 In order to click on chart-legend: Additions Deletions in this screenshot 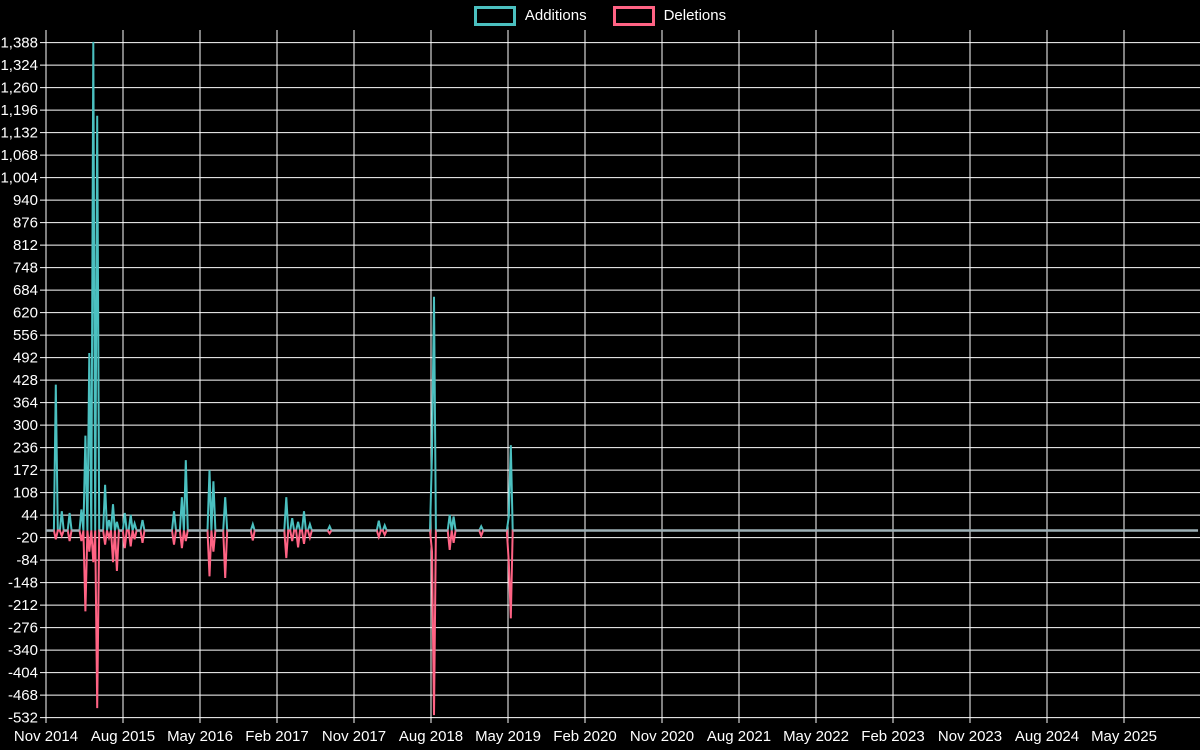, I will do `click(600, 16)`.